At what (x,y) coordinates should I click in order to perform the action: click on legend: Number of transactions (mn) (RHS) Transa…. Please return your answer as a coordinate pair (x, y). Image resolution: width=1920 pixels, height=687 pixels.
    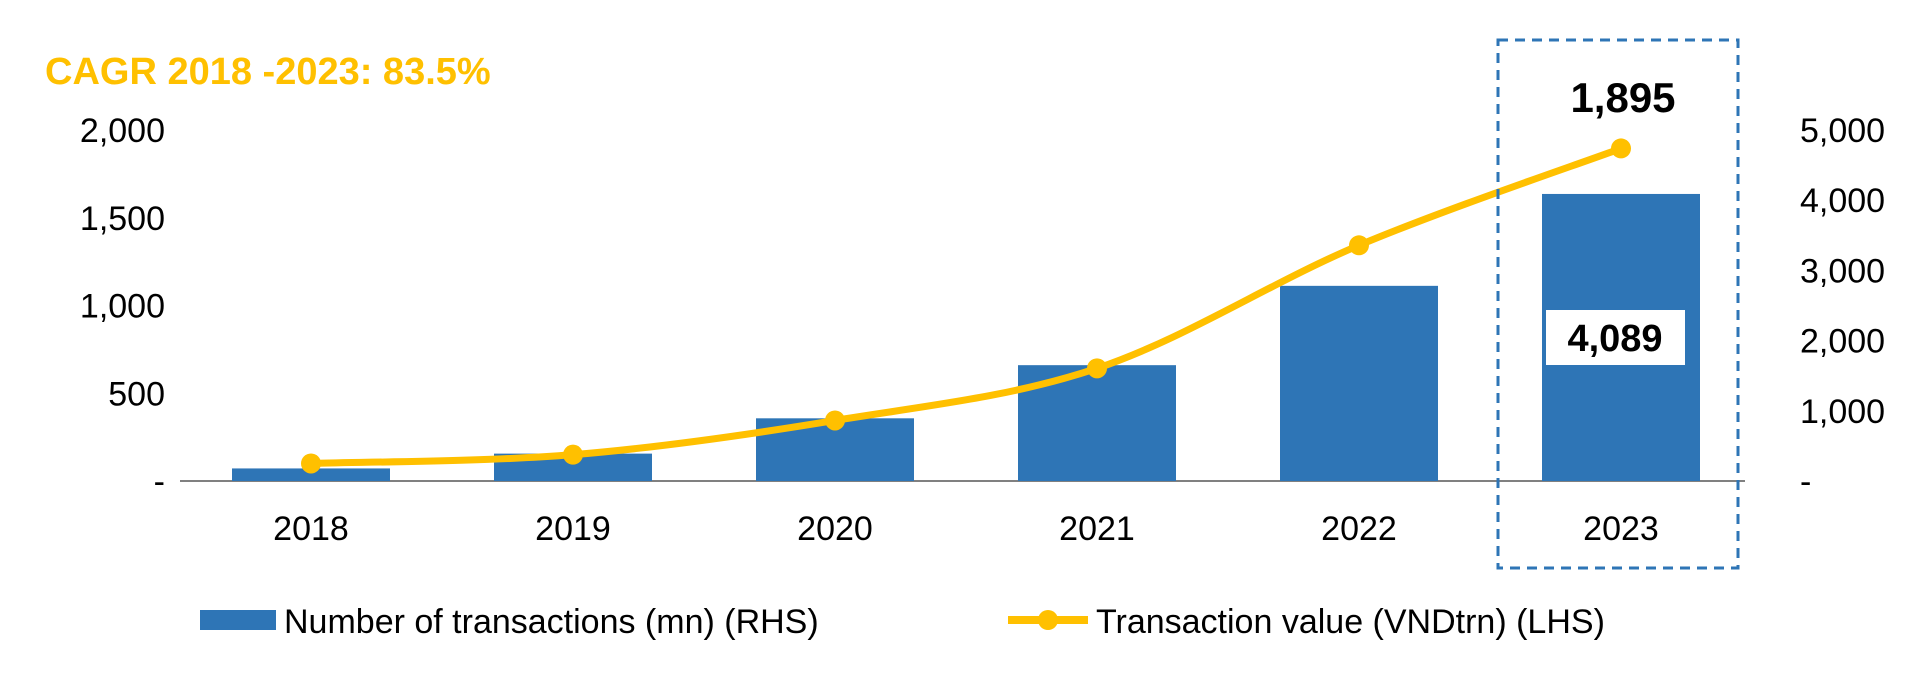
    Looking at the image, I should click on (902, 622).